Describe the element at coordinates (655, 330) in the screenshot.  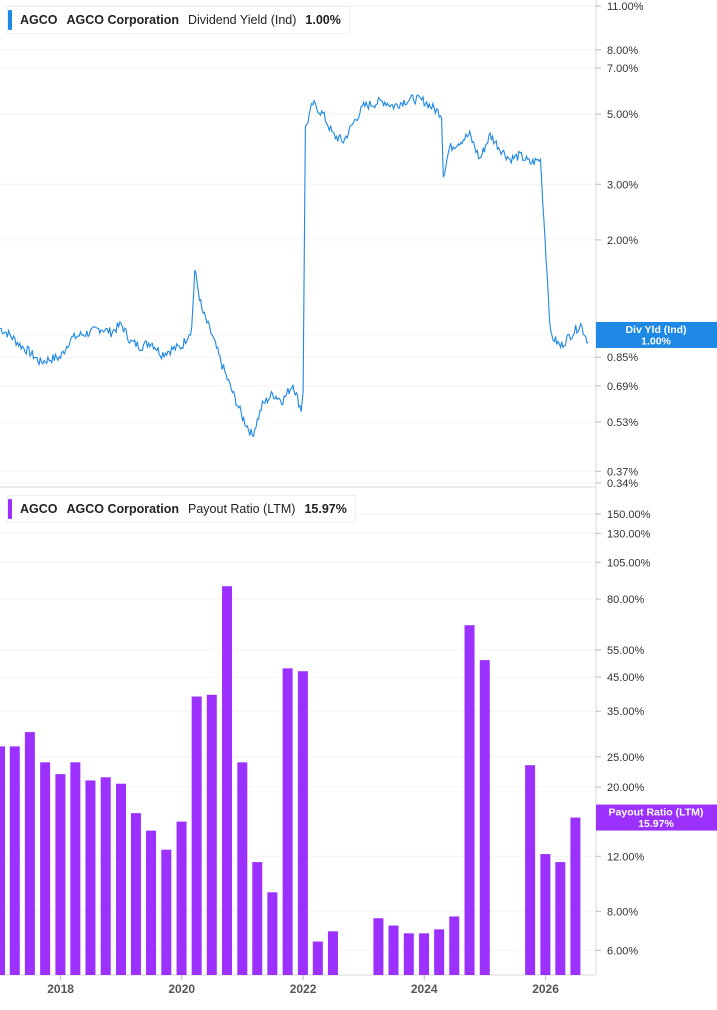
I see `yield-current-flag-label: Div Yld (Ind)` at that location.